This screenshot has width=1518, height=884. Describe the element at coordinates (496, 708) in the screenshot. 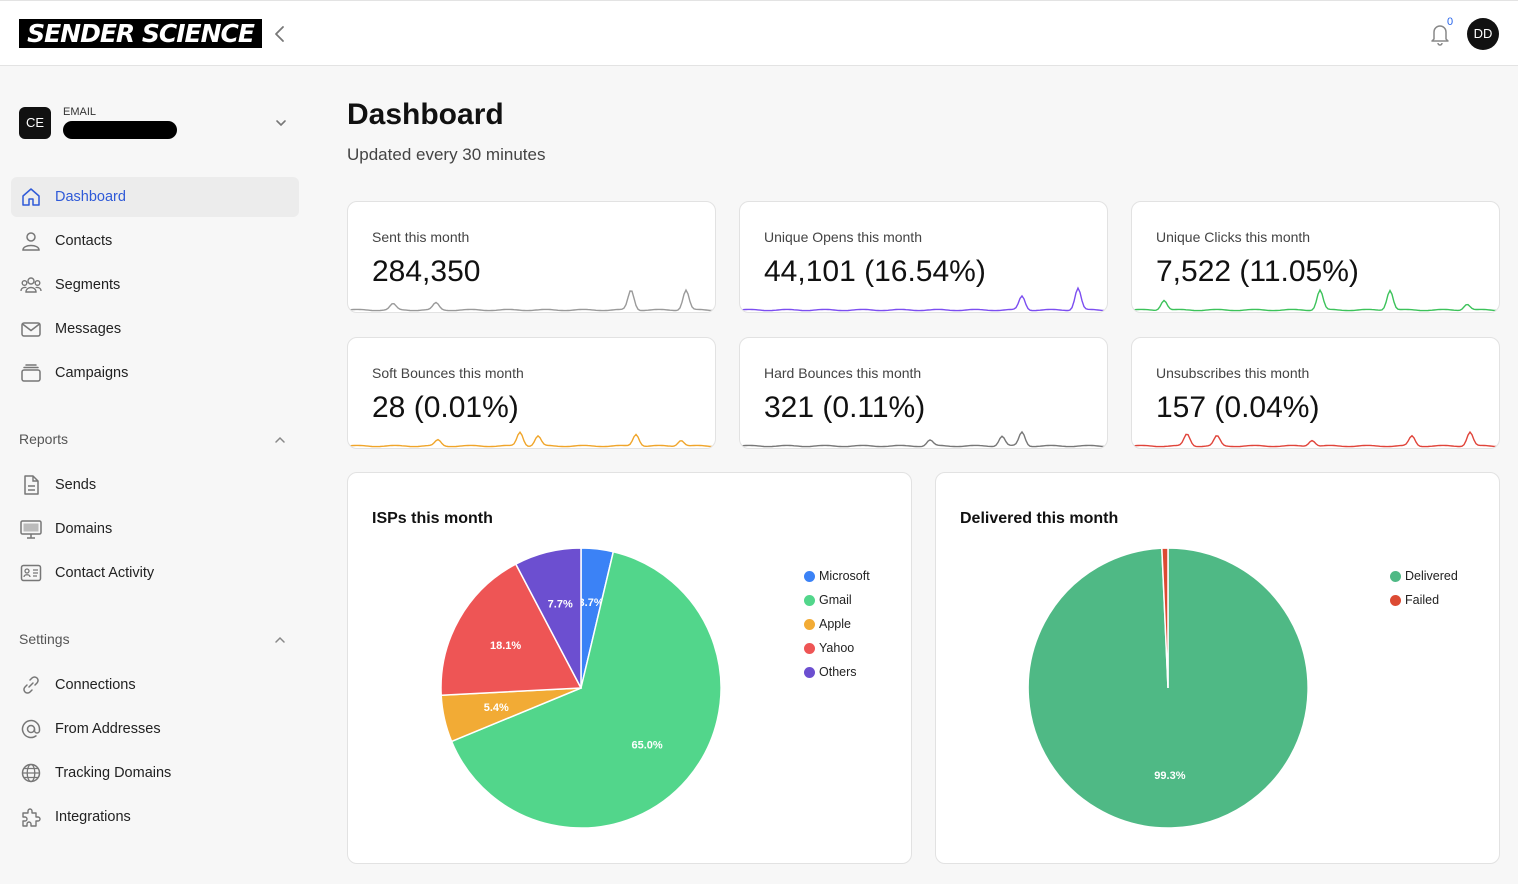

I see `pie-data-label: 5.4%` at that location.